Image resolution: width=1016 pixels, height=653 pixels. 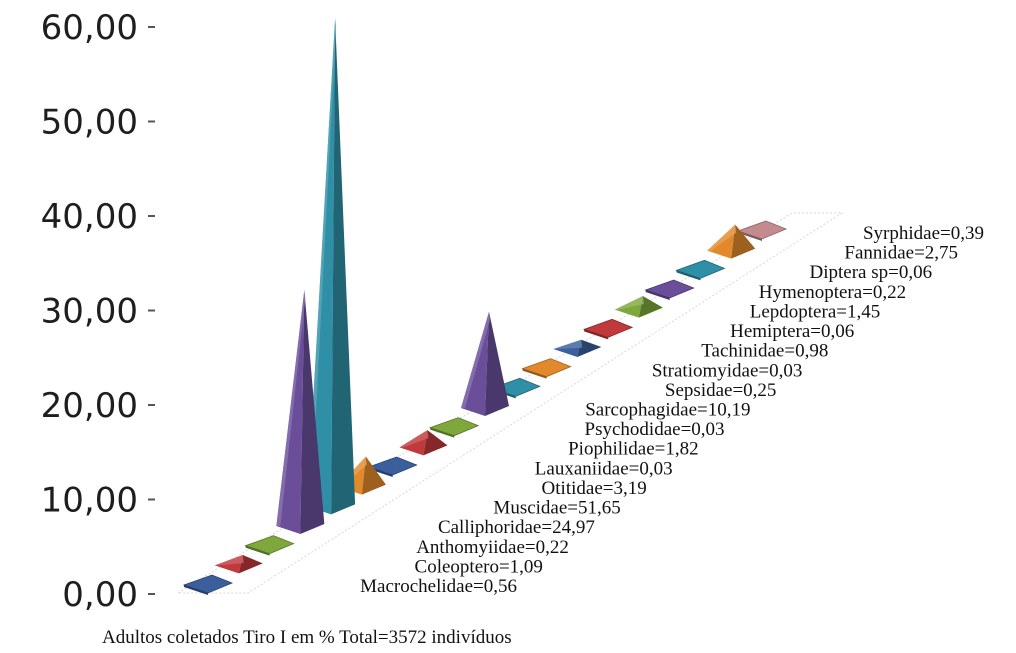 What do you see at coordinates (89, 312) in the screenshot?
I see `y-tick-label: 30,00` at bounding box center [89, 312].